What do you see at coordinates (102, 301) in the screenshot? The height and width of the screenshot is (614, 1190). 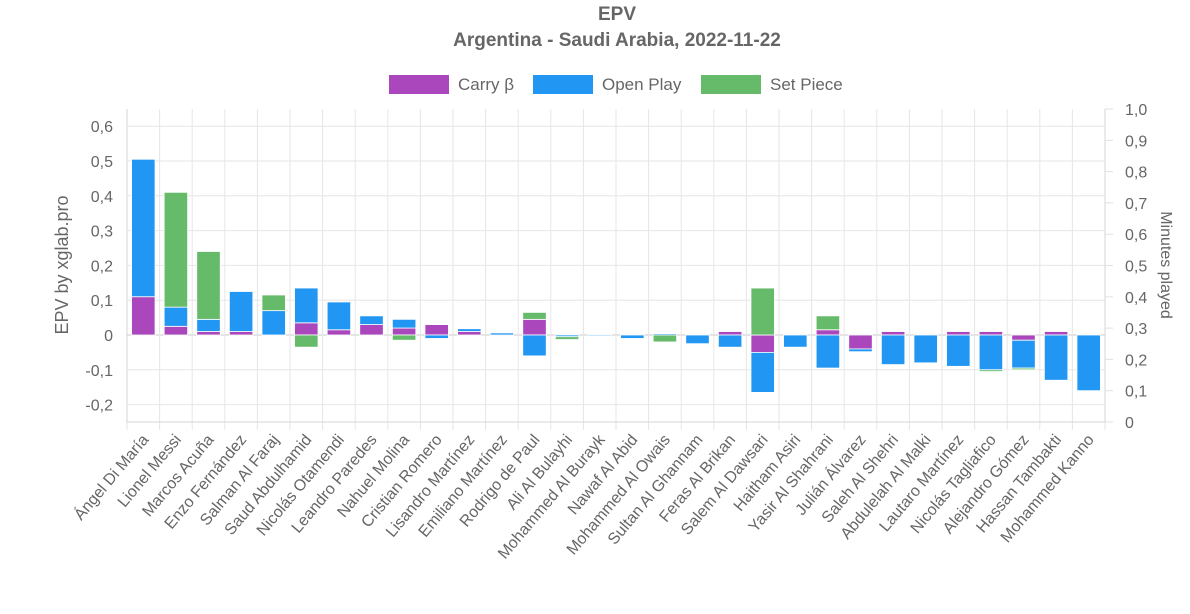 I see `y-tick-label: 0,1` at bounding box center [102, 301].